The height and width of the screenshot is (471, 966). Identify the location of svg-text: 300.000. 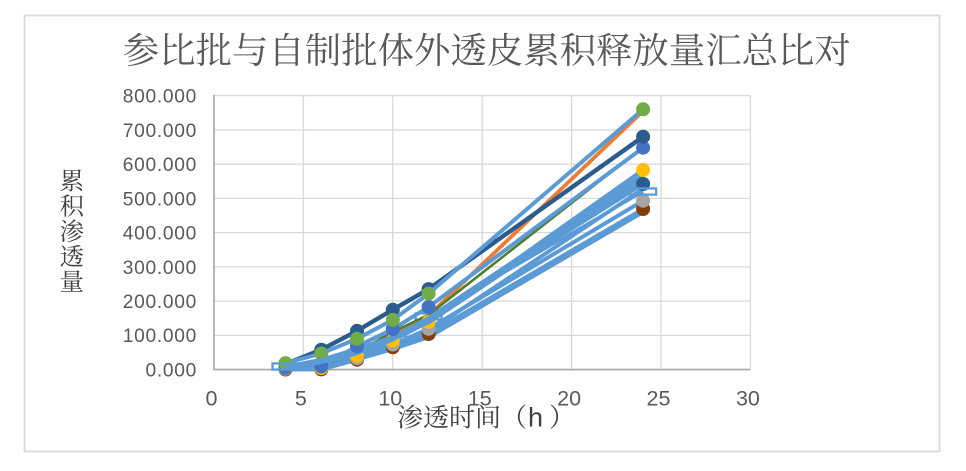
(160, 268).